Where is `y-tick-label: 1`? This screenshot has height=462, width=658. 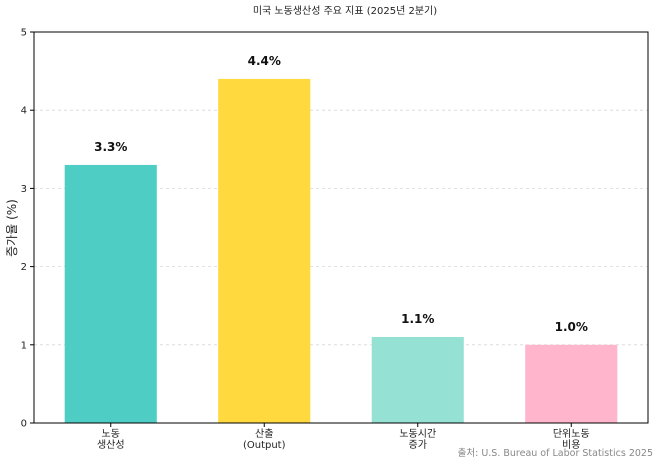
y-tick-label: 1 is located at coordinates (24, 345).